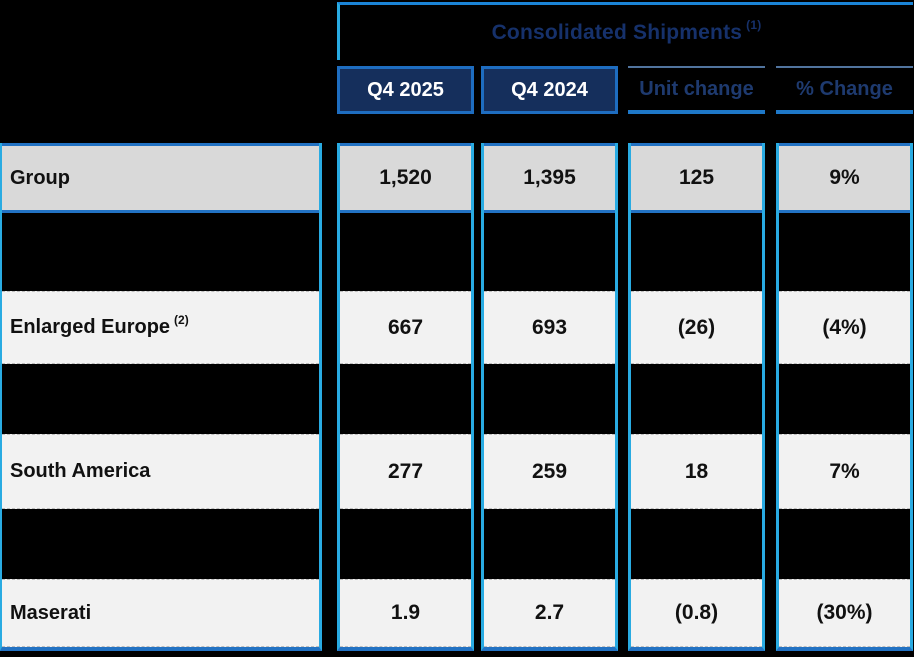 The height and width of the screenshot is (657, 914). I want to click on row-label-text: Group, so click(40, 177).